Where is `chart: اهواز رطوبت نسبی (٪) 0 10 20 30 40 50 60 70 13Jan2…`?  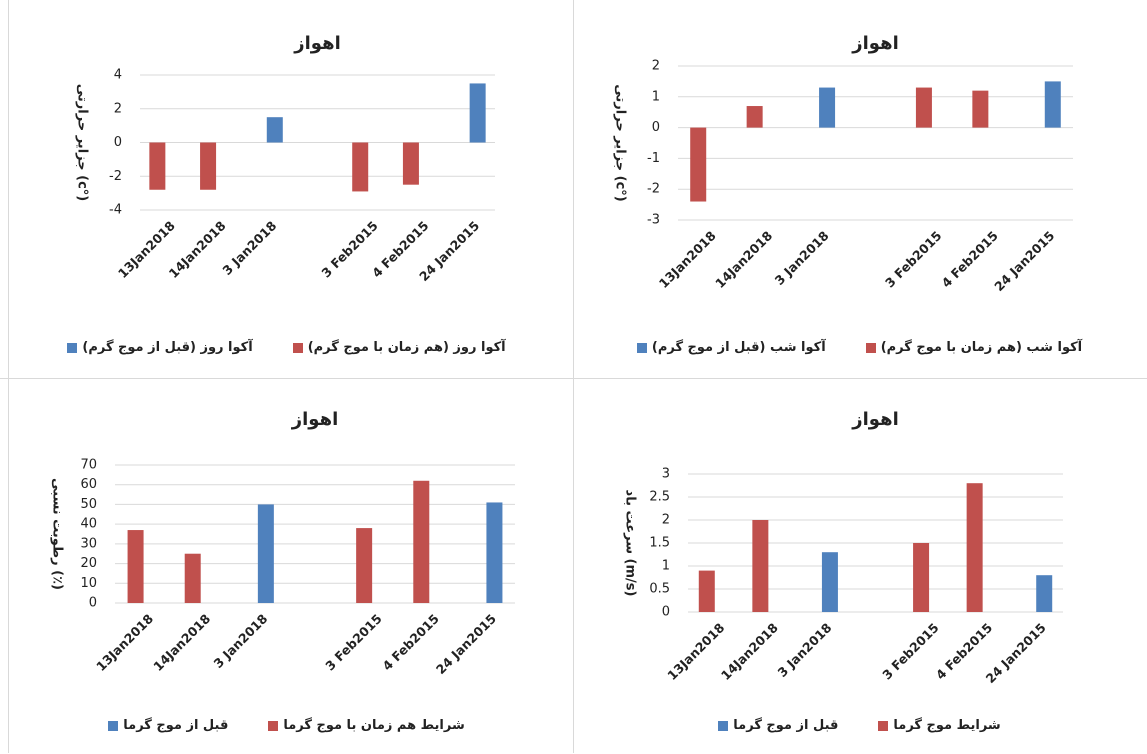 chart: اهواز رطوبت نسبی (٪) 0 10 20 30 40 50 60 70 13Jan2… is located at coordinates (282, 543).